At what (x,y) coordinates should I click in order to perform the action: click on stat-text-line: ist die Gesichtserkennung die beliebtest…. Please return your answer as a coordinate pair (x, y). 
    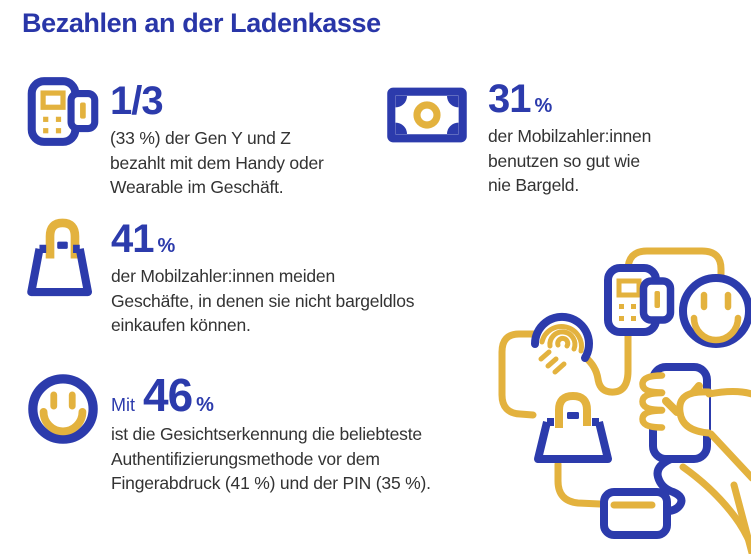
    Looking at the image, I should click on (266, 434).